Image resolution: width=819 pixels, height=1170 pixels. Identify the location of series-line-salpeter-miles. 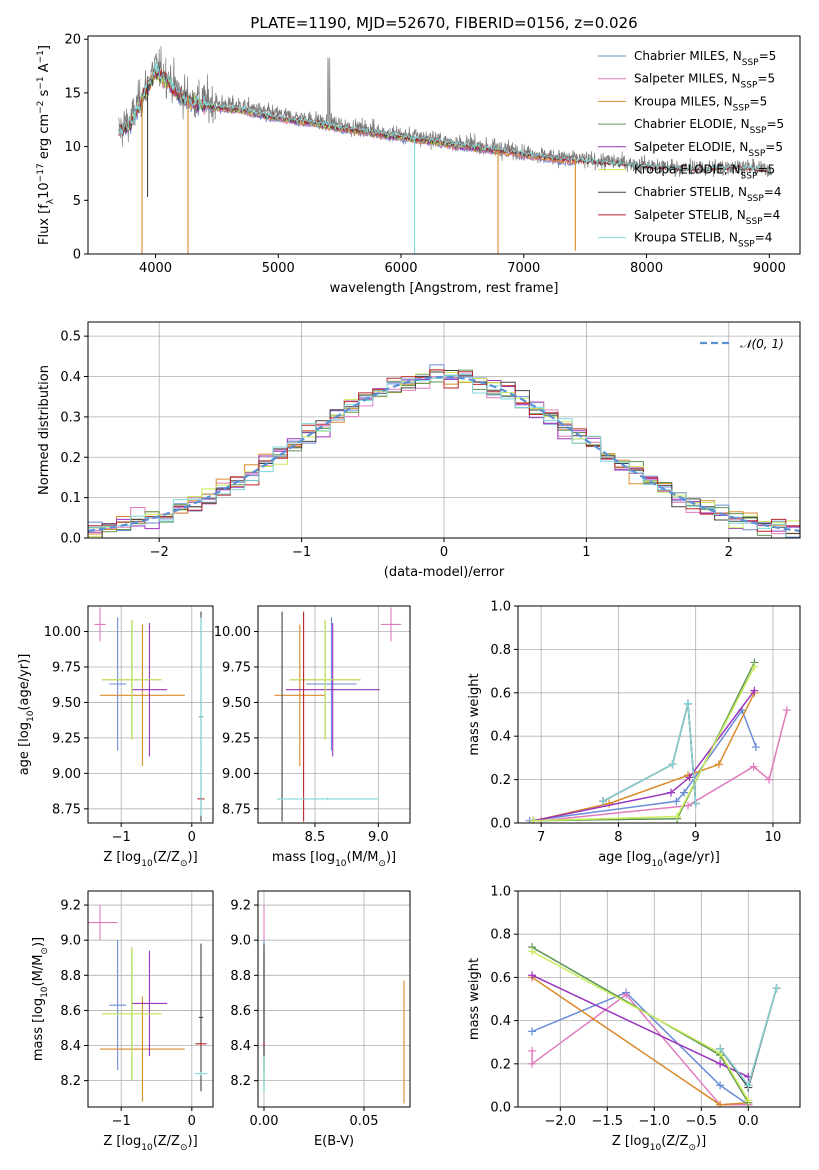
(664, 766).